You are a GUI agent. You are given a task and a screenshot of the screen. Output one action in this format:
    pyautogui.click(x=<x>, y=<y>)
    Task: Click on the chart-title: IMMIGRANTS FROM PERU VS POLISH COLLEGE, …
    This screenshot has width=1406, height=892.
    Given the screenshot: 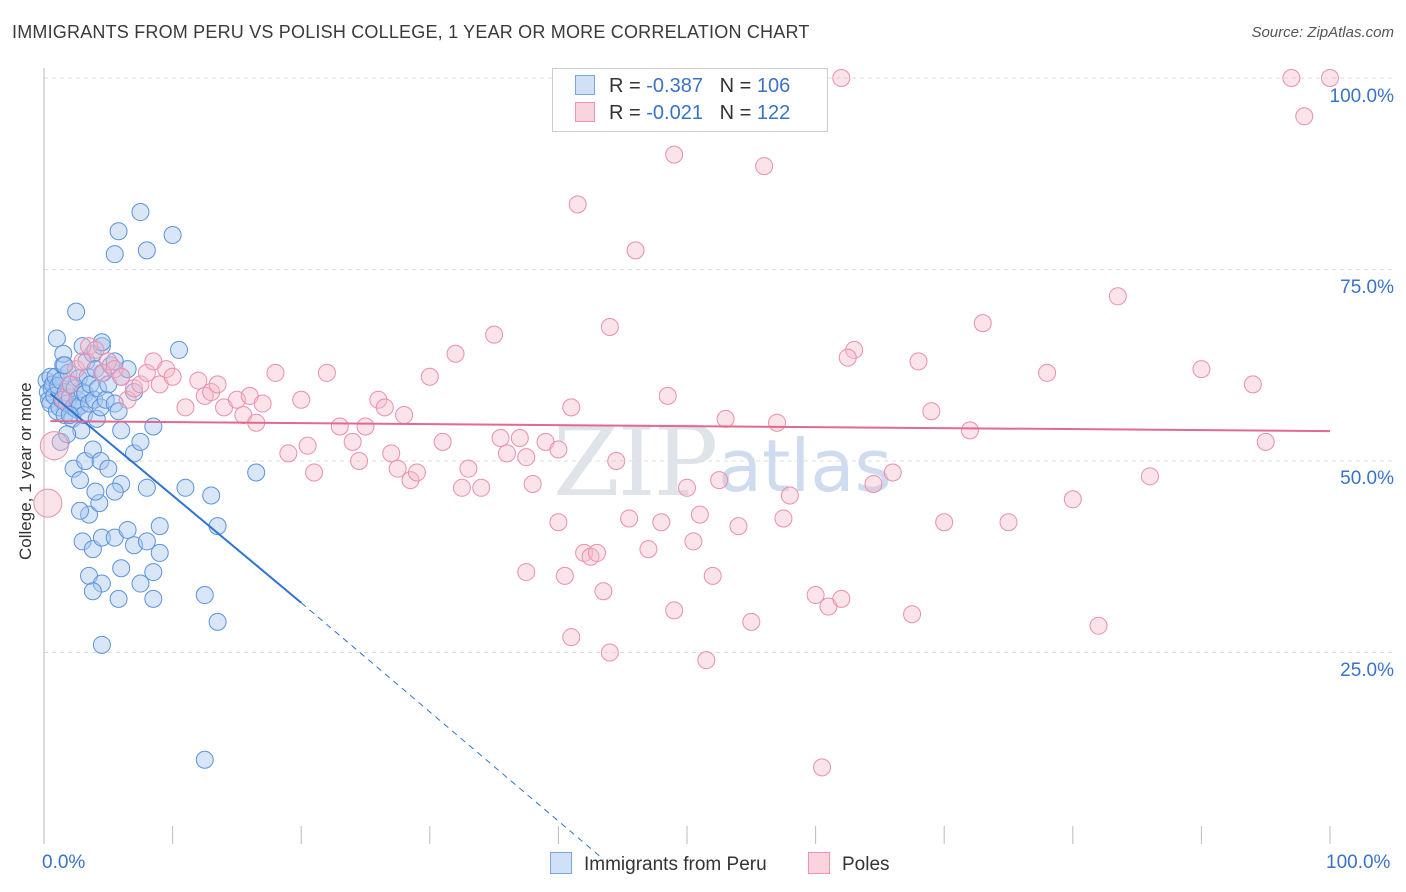 What is the action you would take?
    pyautogui.click(x=411, y=32)
    